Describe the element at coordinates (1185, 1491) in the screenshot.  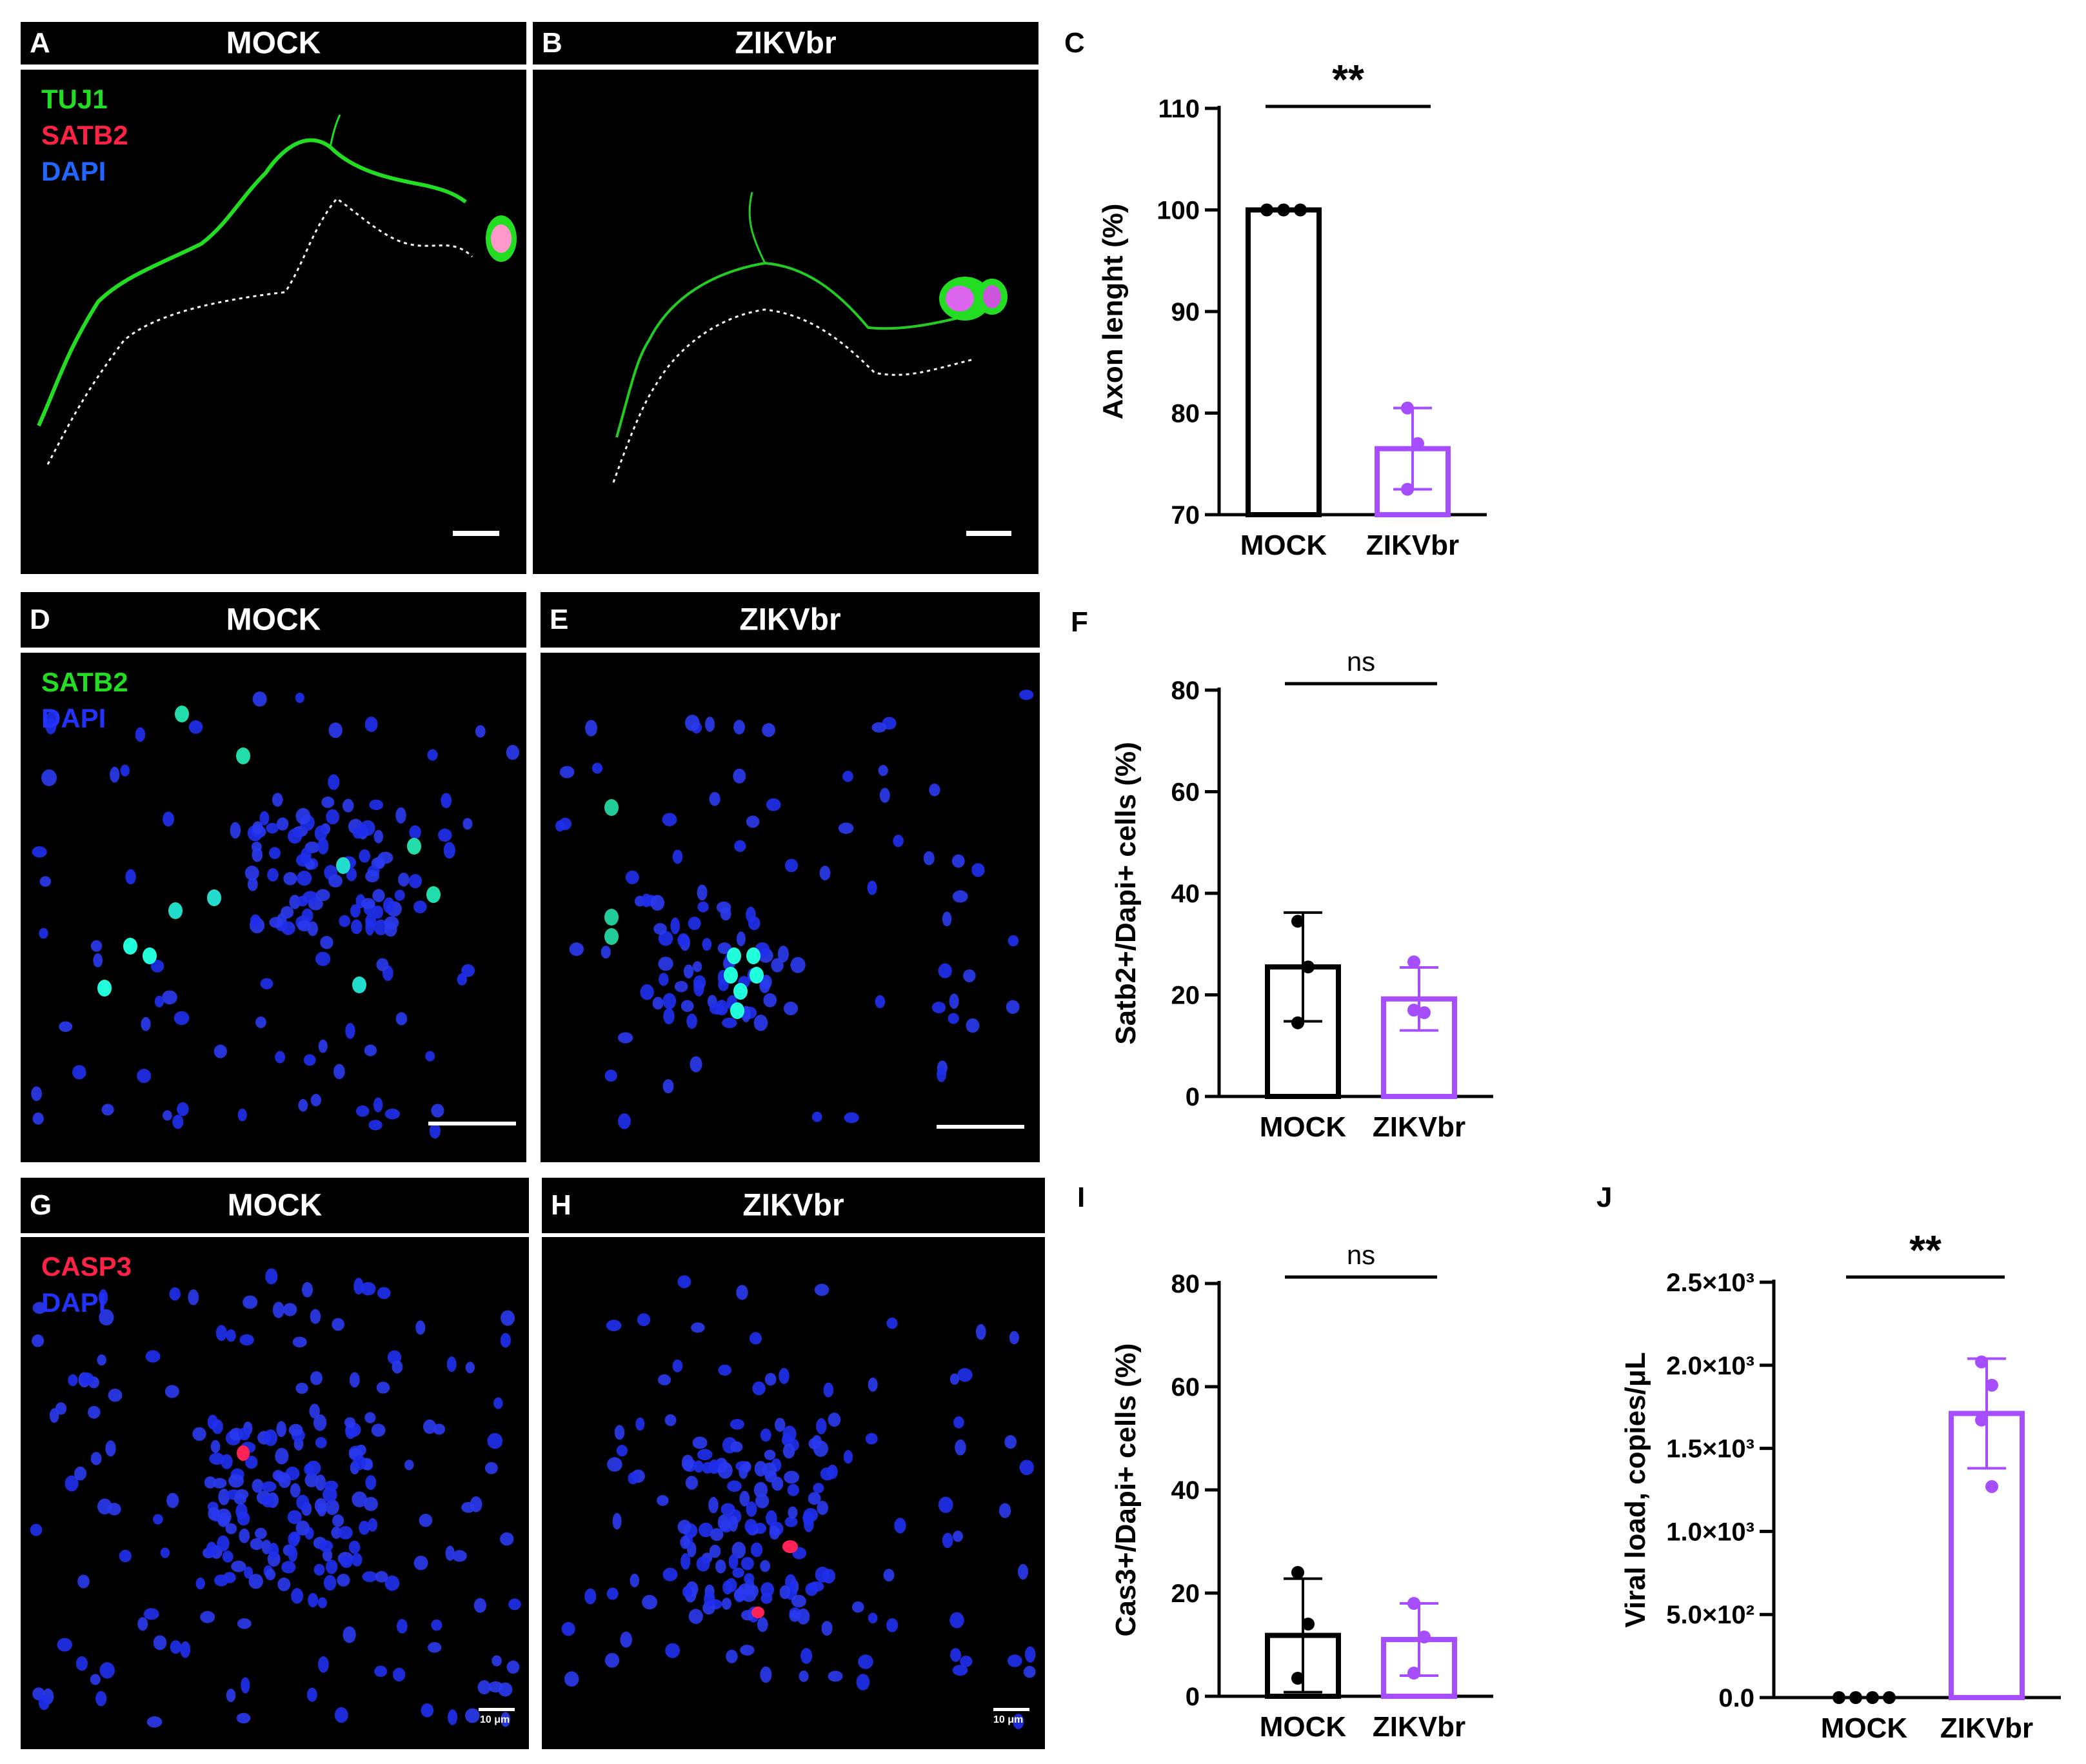
I see `y-tick-label: 40` at that location.